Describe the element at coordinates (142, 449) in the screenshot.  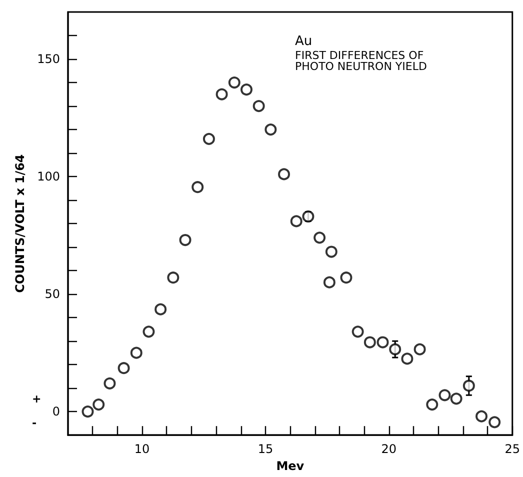
I see `x-tick-label: 10` at that location.